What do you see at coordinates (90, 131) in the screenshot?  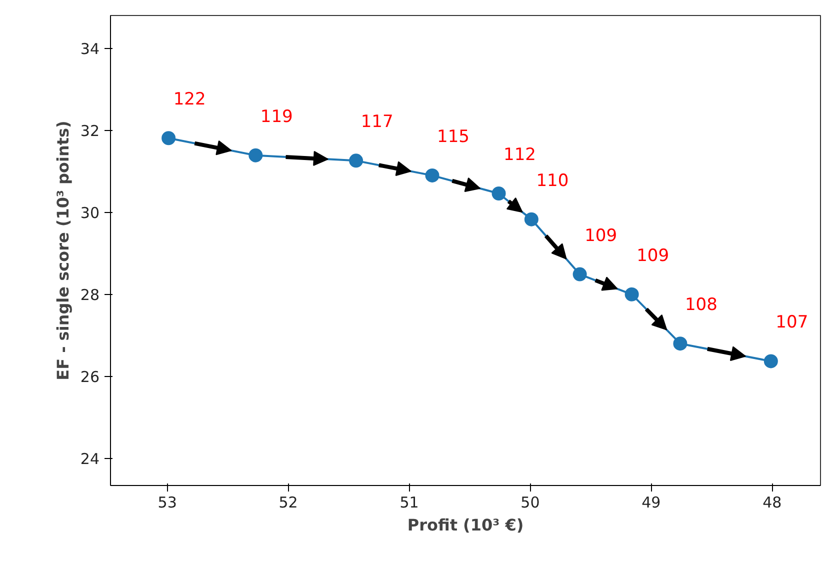 I see `y-tick-label: 32` at bounding box center [90, 131].